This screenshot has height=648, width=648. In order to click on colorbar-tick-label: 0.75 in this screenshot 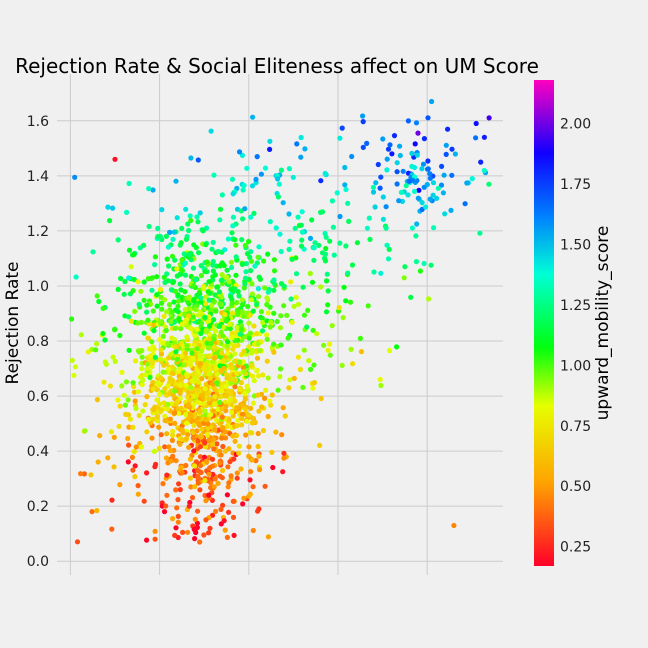, I will do `click(575, 427)`.